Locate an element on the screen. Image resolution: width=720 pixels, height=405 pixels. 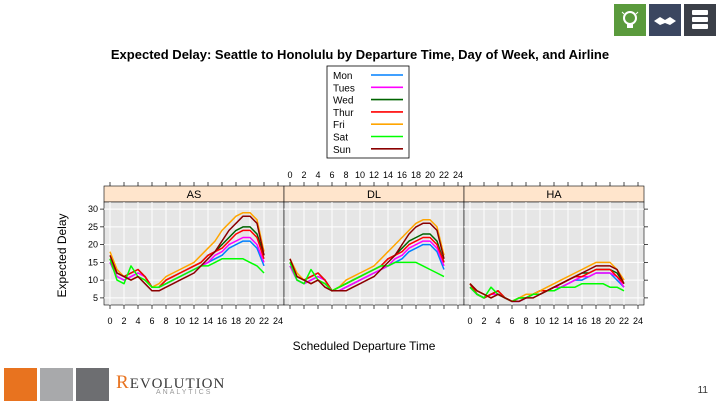
x-tick-label-top: 10 is located at coordinates (360, 175).